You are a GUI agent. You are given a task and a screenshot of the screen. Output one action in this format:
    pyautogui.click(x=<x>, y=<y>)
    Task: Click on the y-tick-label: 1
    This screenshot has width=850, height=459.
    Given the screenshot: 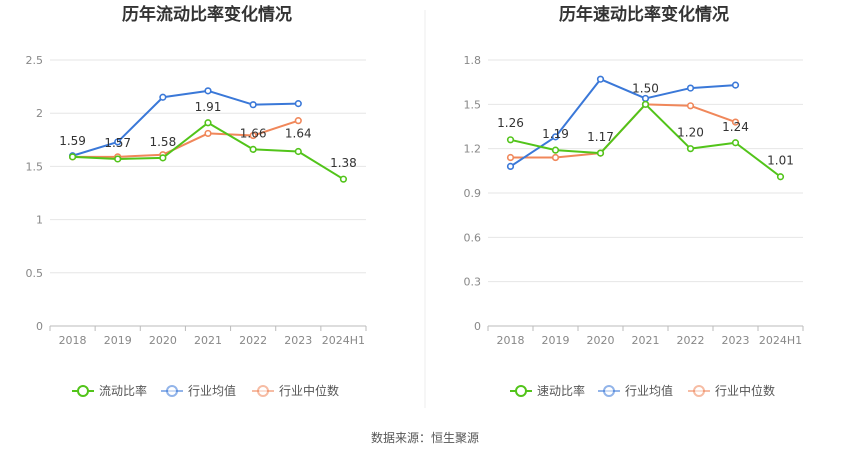 What is the action you would take?
    pyautogui.click(x=39, y=220)
    